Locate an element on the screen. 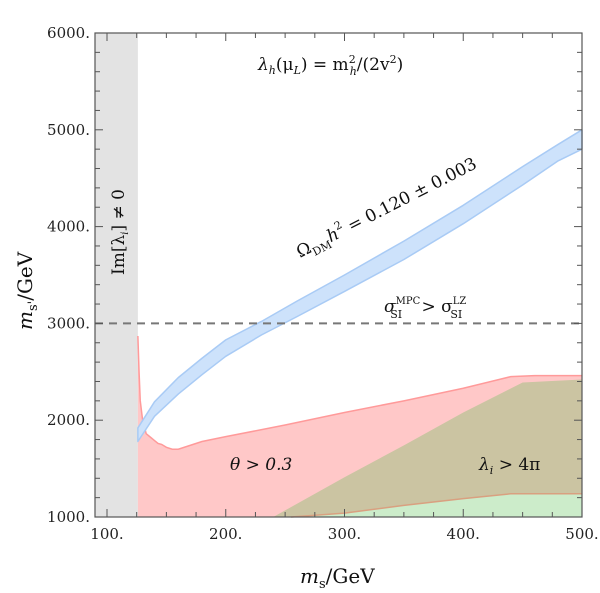  y-tick-label: 6000. is located at coordinates (68, 33).